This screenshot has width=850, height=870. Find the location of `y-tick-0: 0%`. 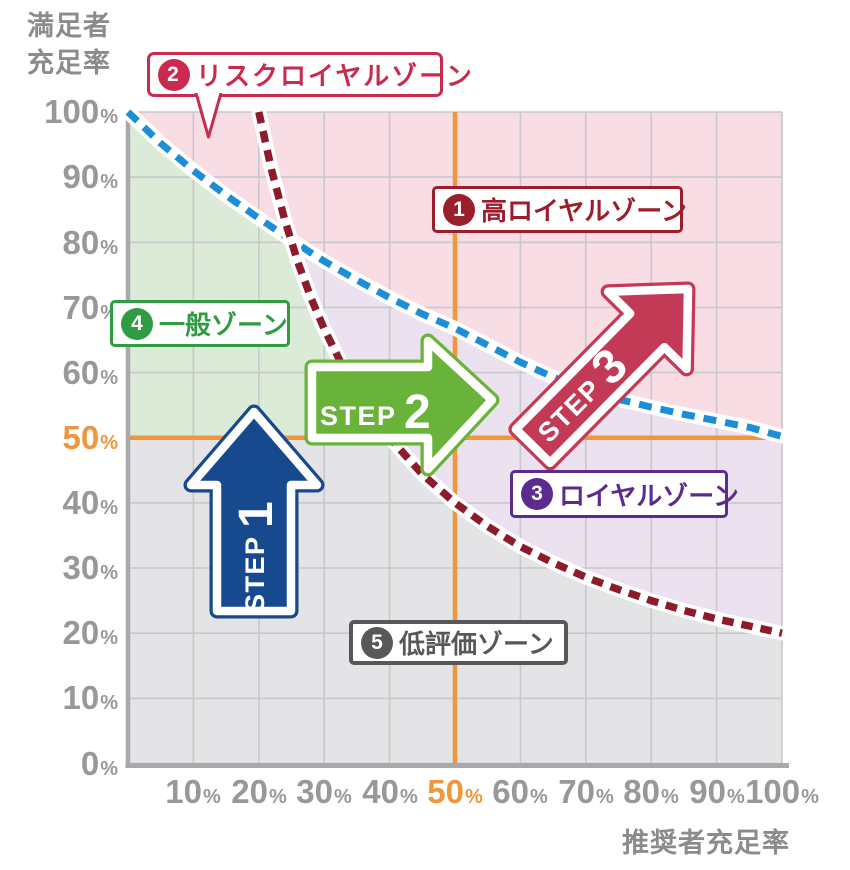

y-tick-0: 0% is located at coordinates (99, 763).